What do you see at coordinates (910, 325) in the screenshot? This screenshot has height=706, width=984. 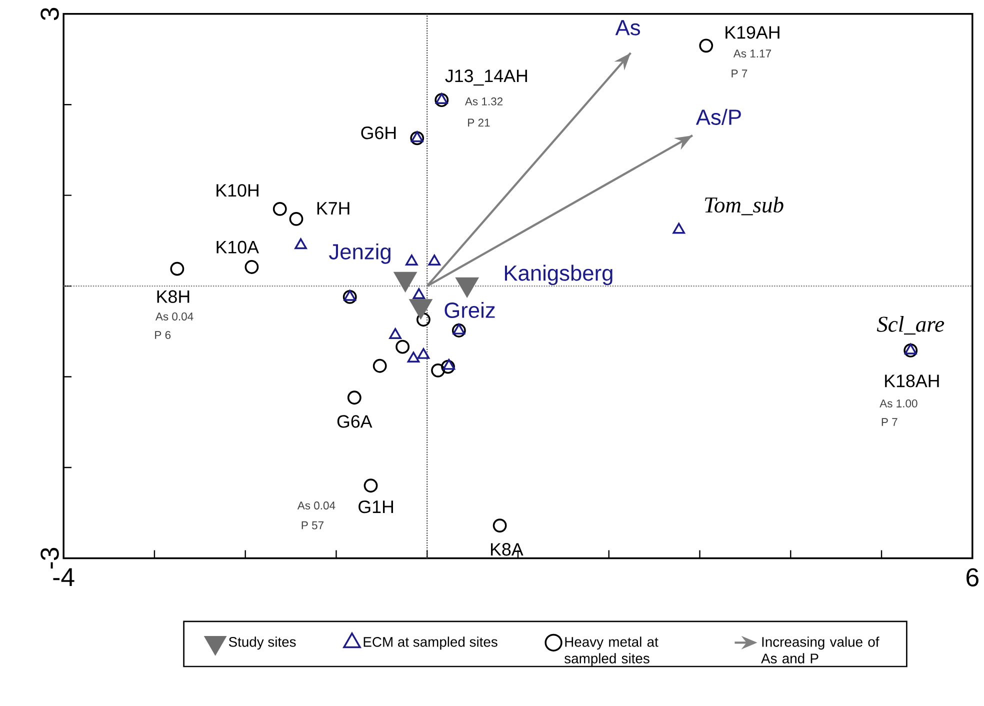 I see `annotation: Scl_are` at bounding box center [910, 325].